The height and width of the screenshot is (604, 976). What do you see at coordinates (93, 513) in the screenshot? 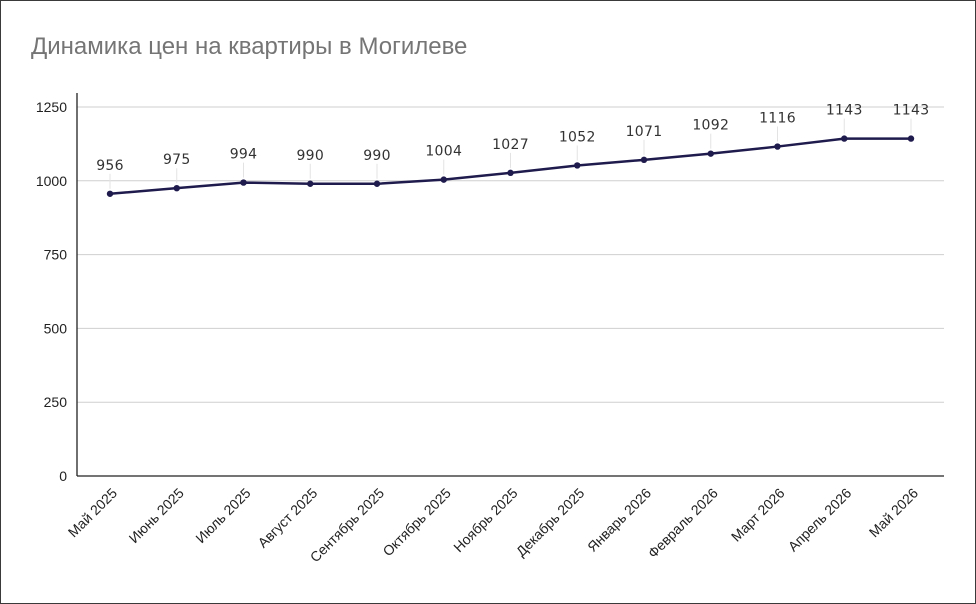
I see `x-tick-label: Май 2025` at bounding box center [93, 513].